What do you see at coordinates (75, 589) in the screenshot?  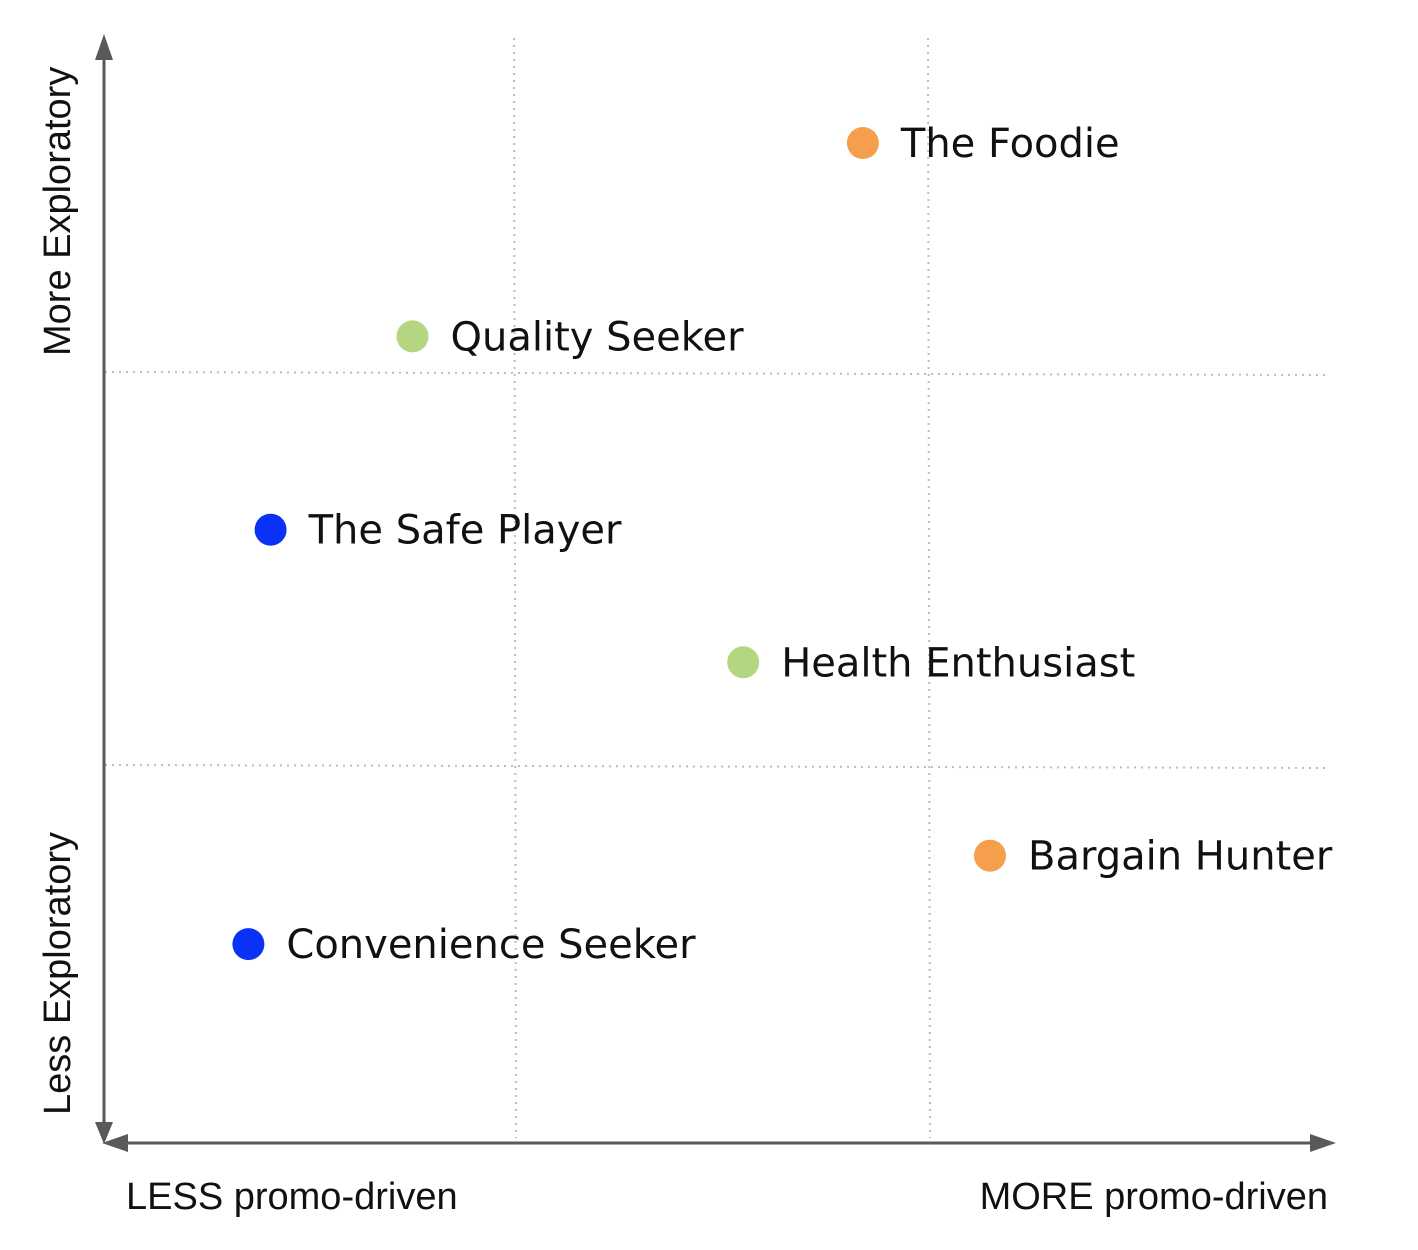 I see `y-axis: More Exploratory Less Exploratory` at bounding box center [75, 589].